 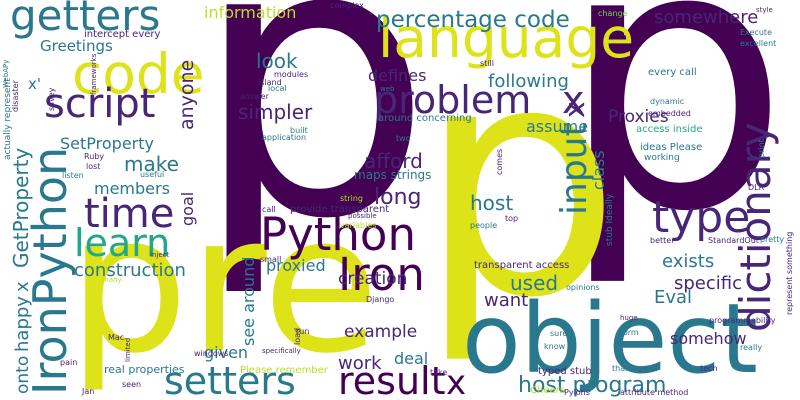 What do you see at coordinates (129, 214) in the screenshot?
I see `word: time` at bounding box center [129, 214].